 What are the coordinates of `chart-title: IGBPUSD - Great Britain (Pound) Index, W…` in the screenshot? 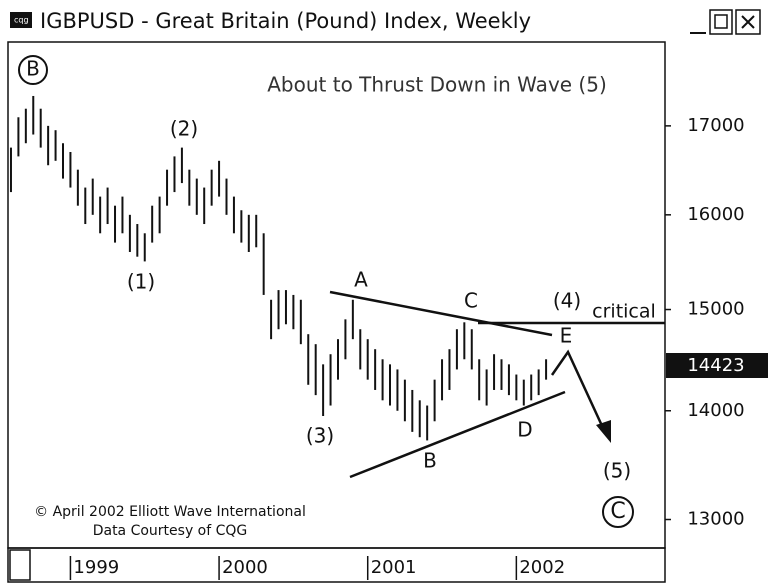 It's located at (285, 21).